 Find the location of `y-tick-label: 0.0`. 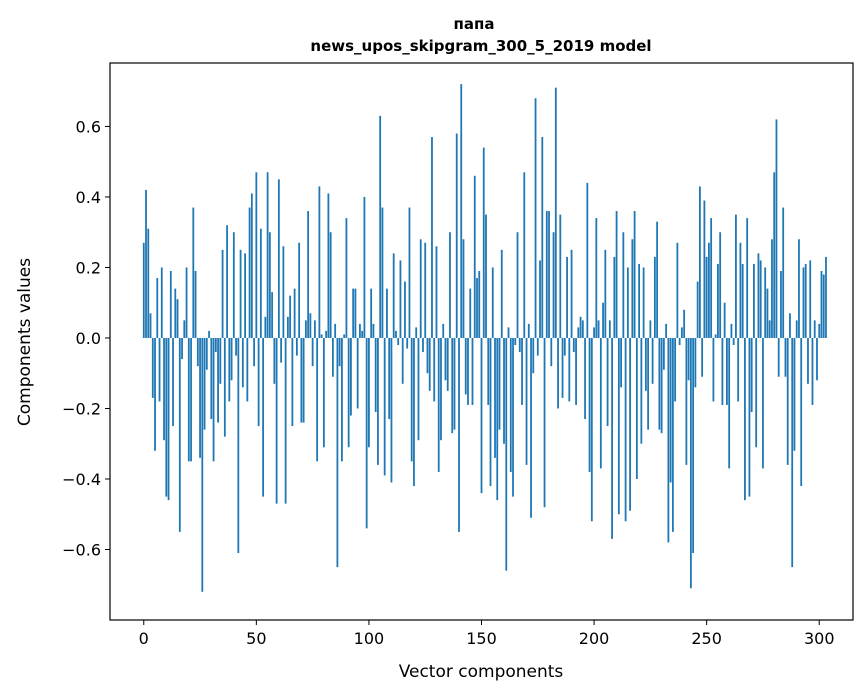

y-tick-label: 0.0 is located at coordinates (88, 338).